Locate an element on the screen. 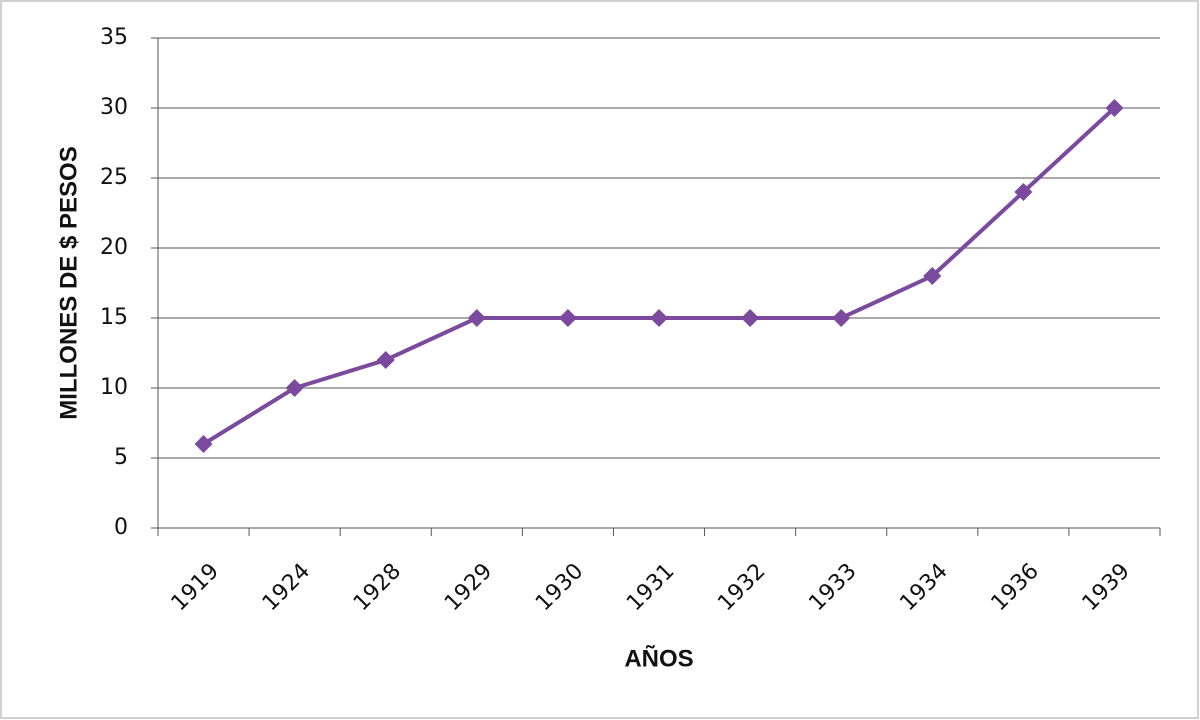 This screenshot has height=720, width=1200. y-tick-label: 30 is located at coordinates (114, 107).